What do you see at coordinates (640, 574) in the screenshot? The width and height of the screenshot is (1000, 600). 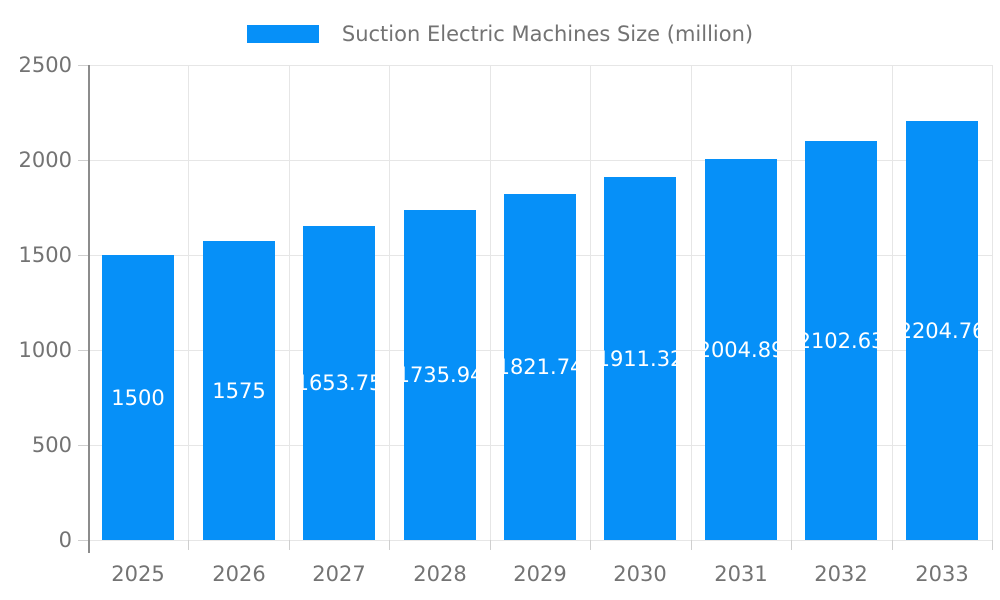 I see `x-tick-label: 2030` at bounding box center [640, 574].